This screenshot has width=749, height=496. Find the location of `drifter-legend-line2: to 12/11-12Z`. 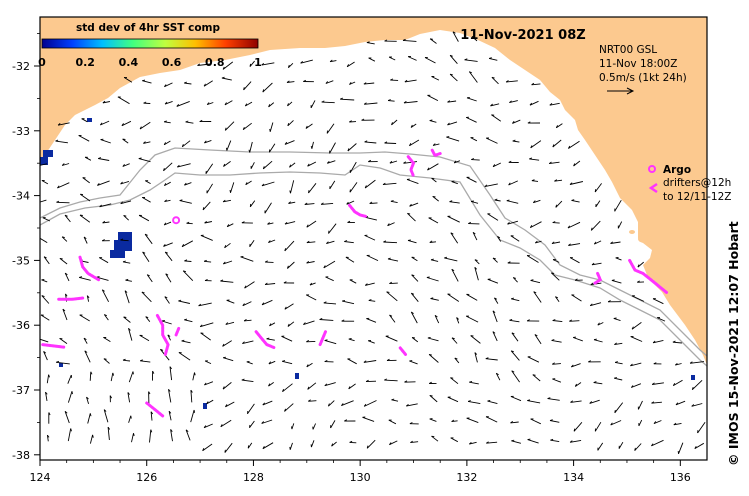

drifter-legend-line2: to 12/11-12Z is located at coordinates (697, 197).